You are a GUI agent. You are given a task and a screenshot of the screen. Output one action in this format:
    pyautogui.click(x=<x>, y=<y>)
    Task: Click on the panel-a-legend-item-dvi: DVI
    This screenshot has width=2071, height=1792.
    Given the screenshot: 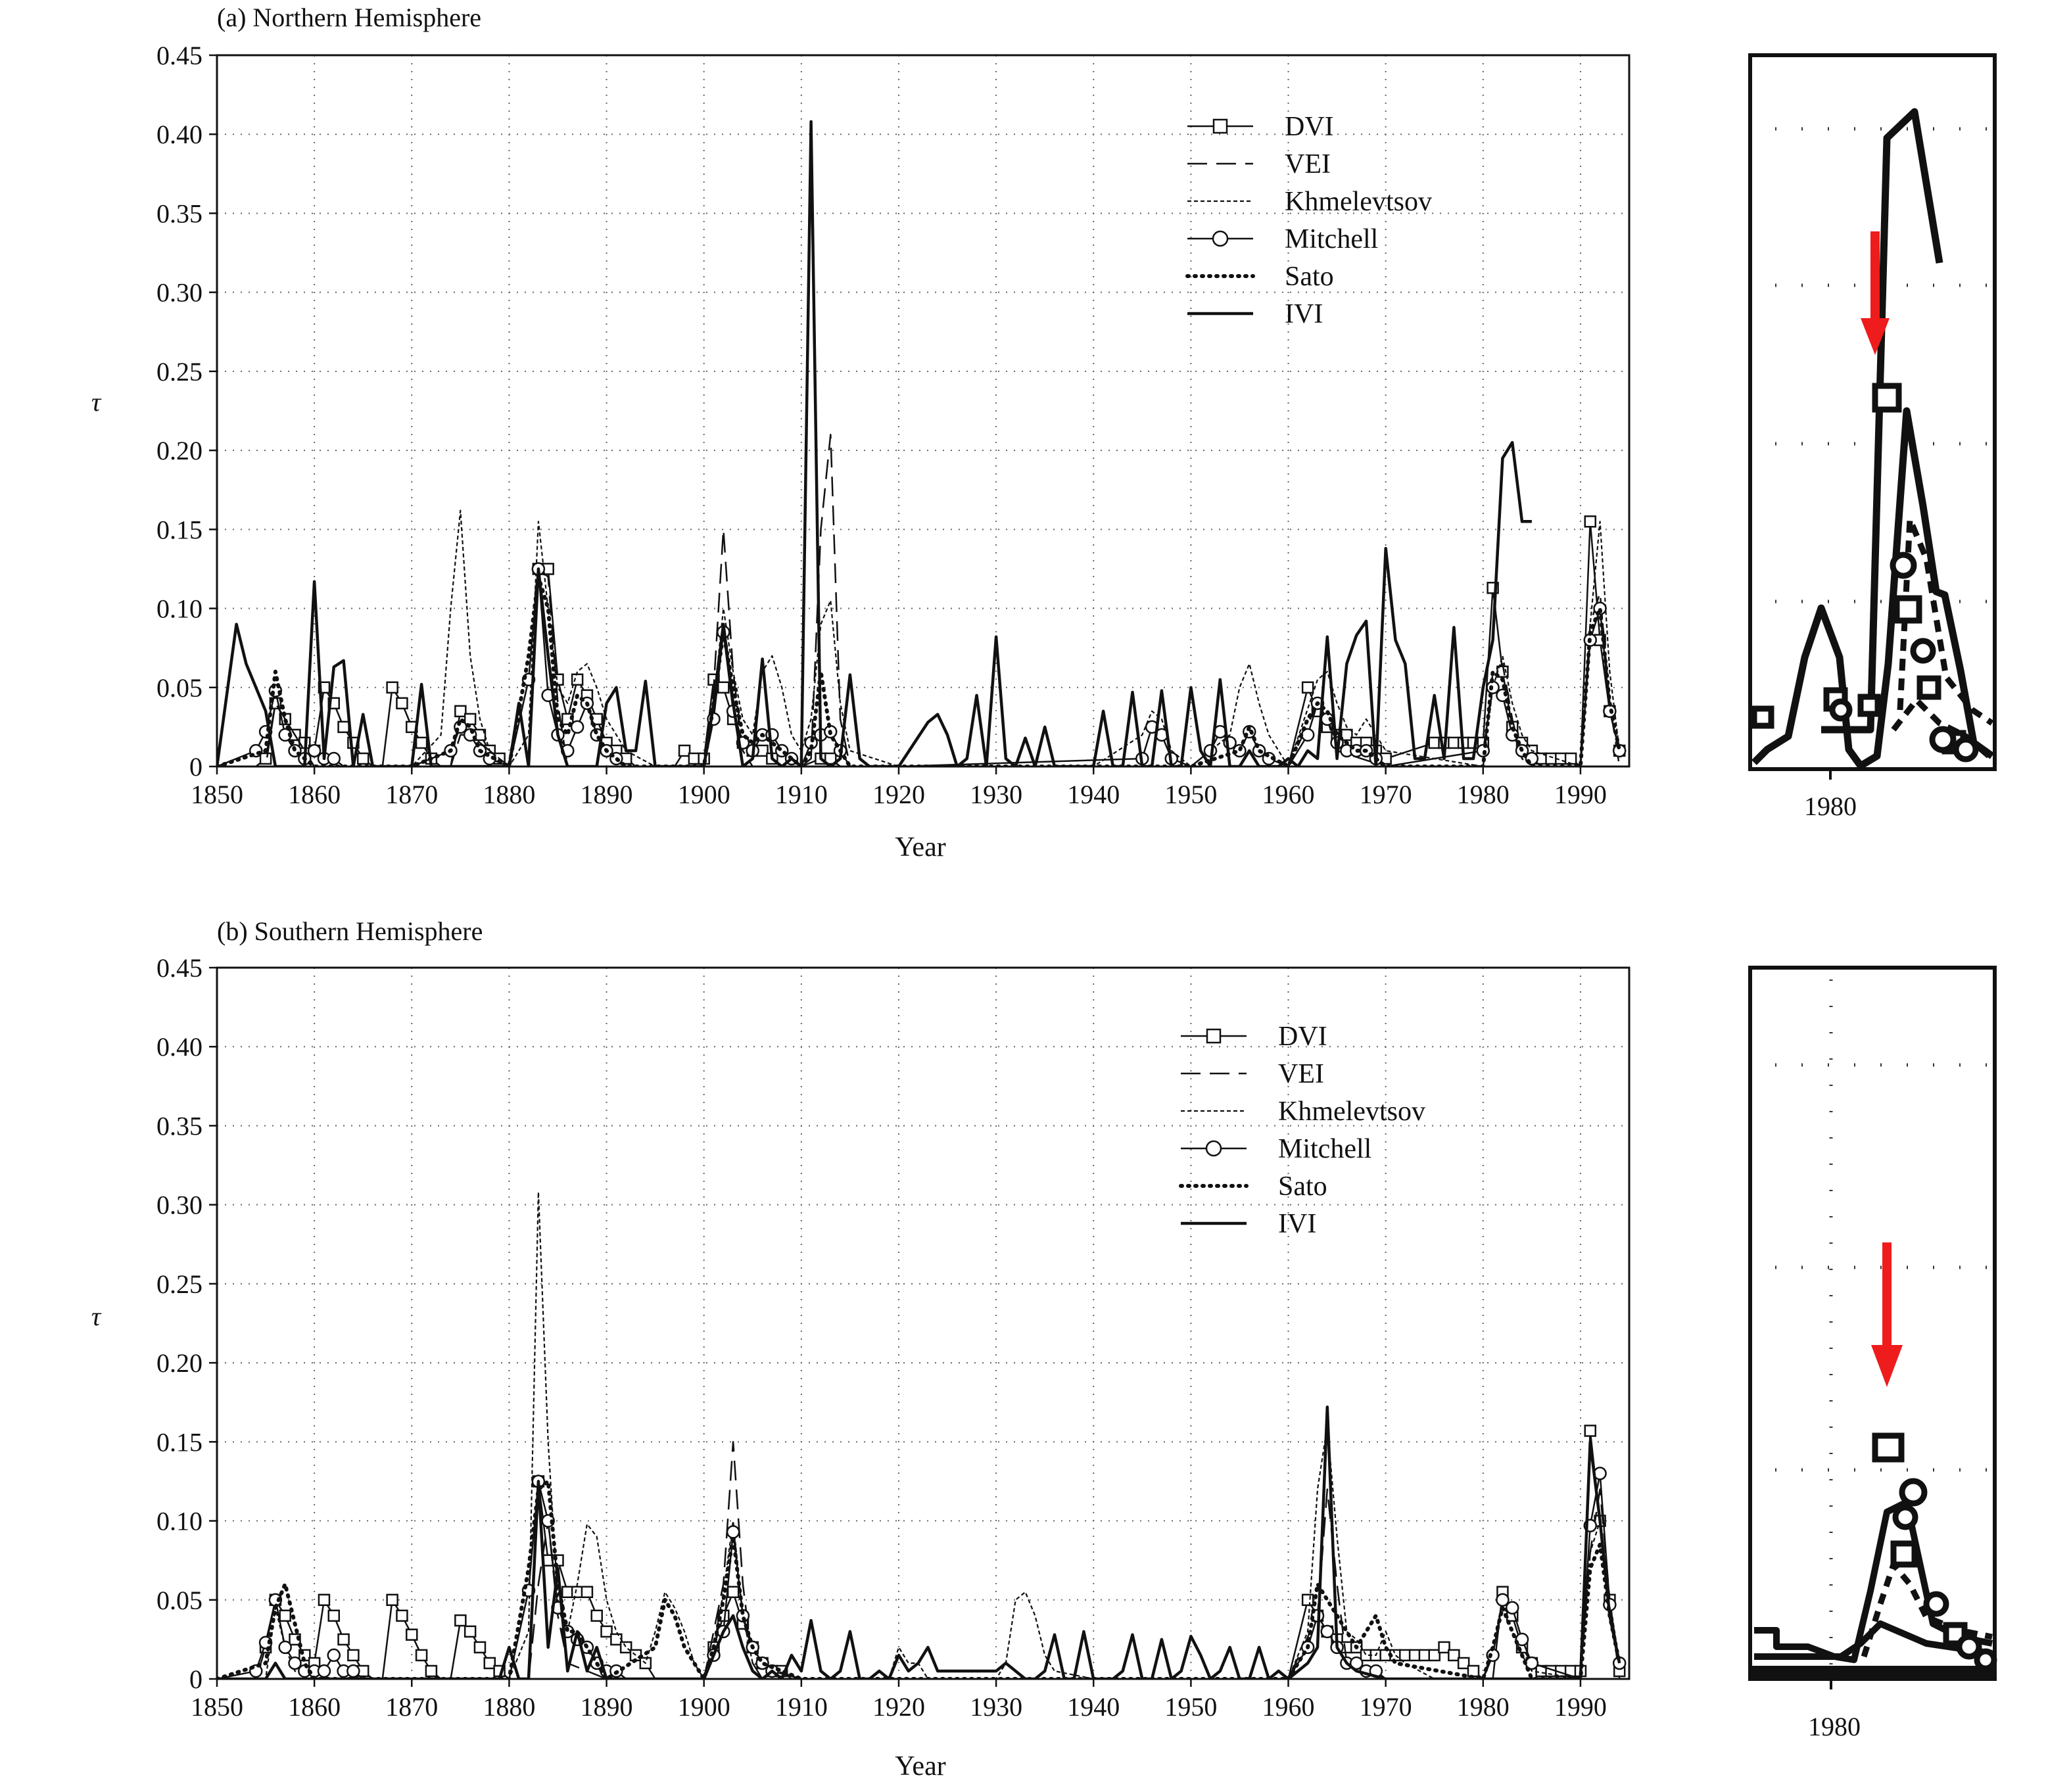 What is the action you would take?
    pyautogui.click(x=1260, y=127)
    